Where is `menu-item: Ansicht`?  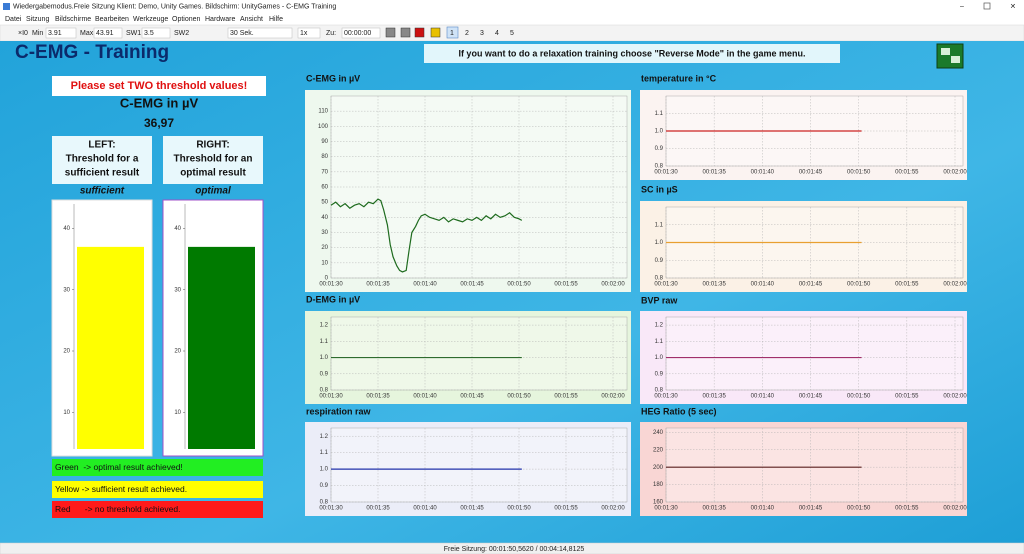
menu-item: Ansicht is located at coordinates (251, 19).